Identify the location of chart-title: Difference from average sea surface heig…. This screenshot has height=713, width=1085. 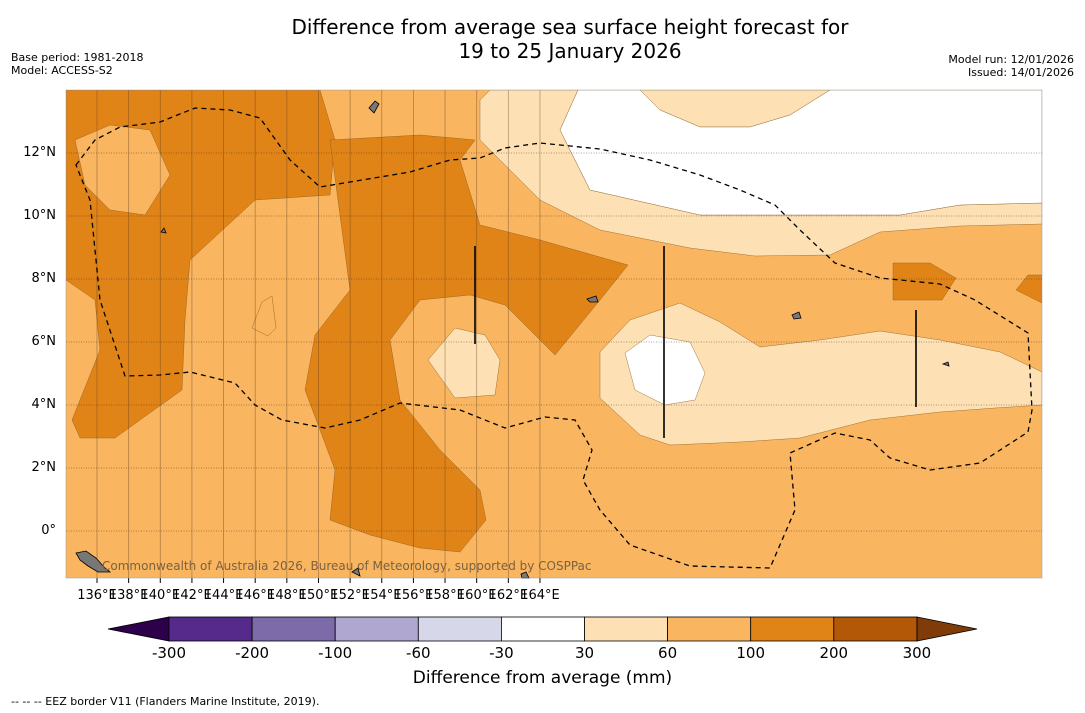
(542, 39).